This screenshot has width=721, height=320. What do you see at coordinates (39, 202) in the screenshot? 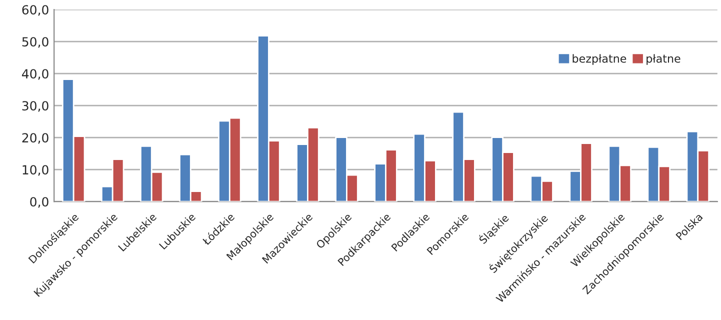
I see `y-tick-label: 0,0` at bounding box center [39, 202].